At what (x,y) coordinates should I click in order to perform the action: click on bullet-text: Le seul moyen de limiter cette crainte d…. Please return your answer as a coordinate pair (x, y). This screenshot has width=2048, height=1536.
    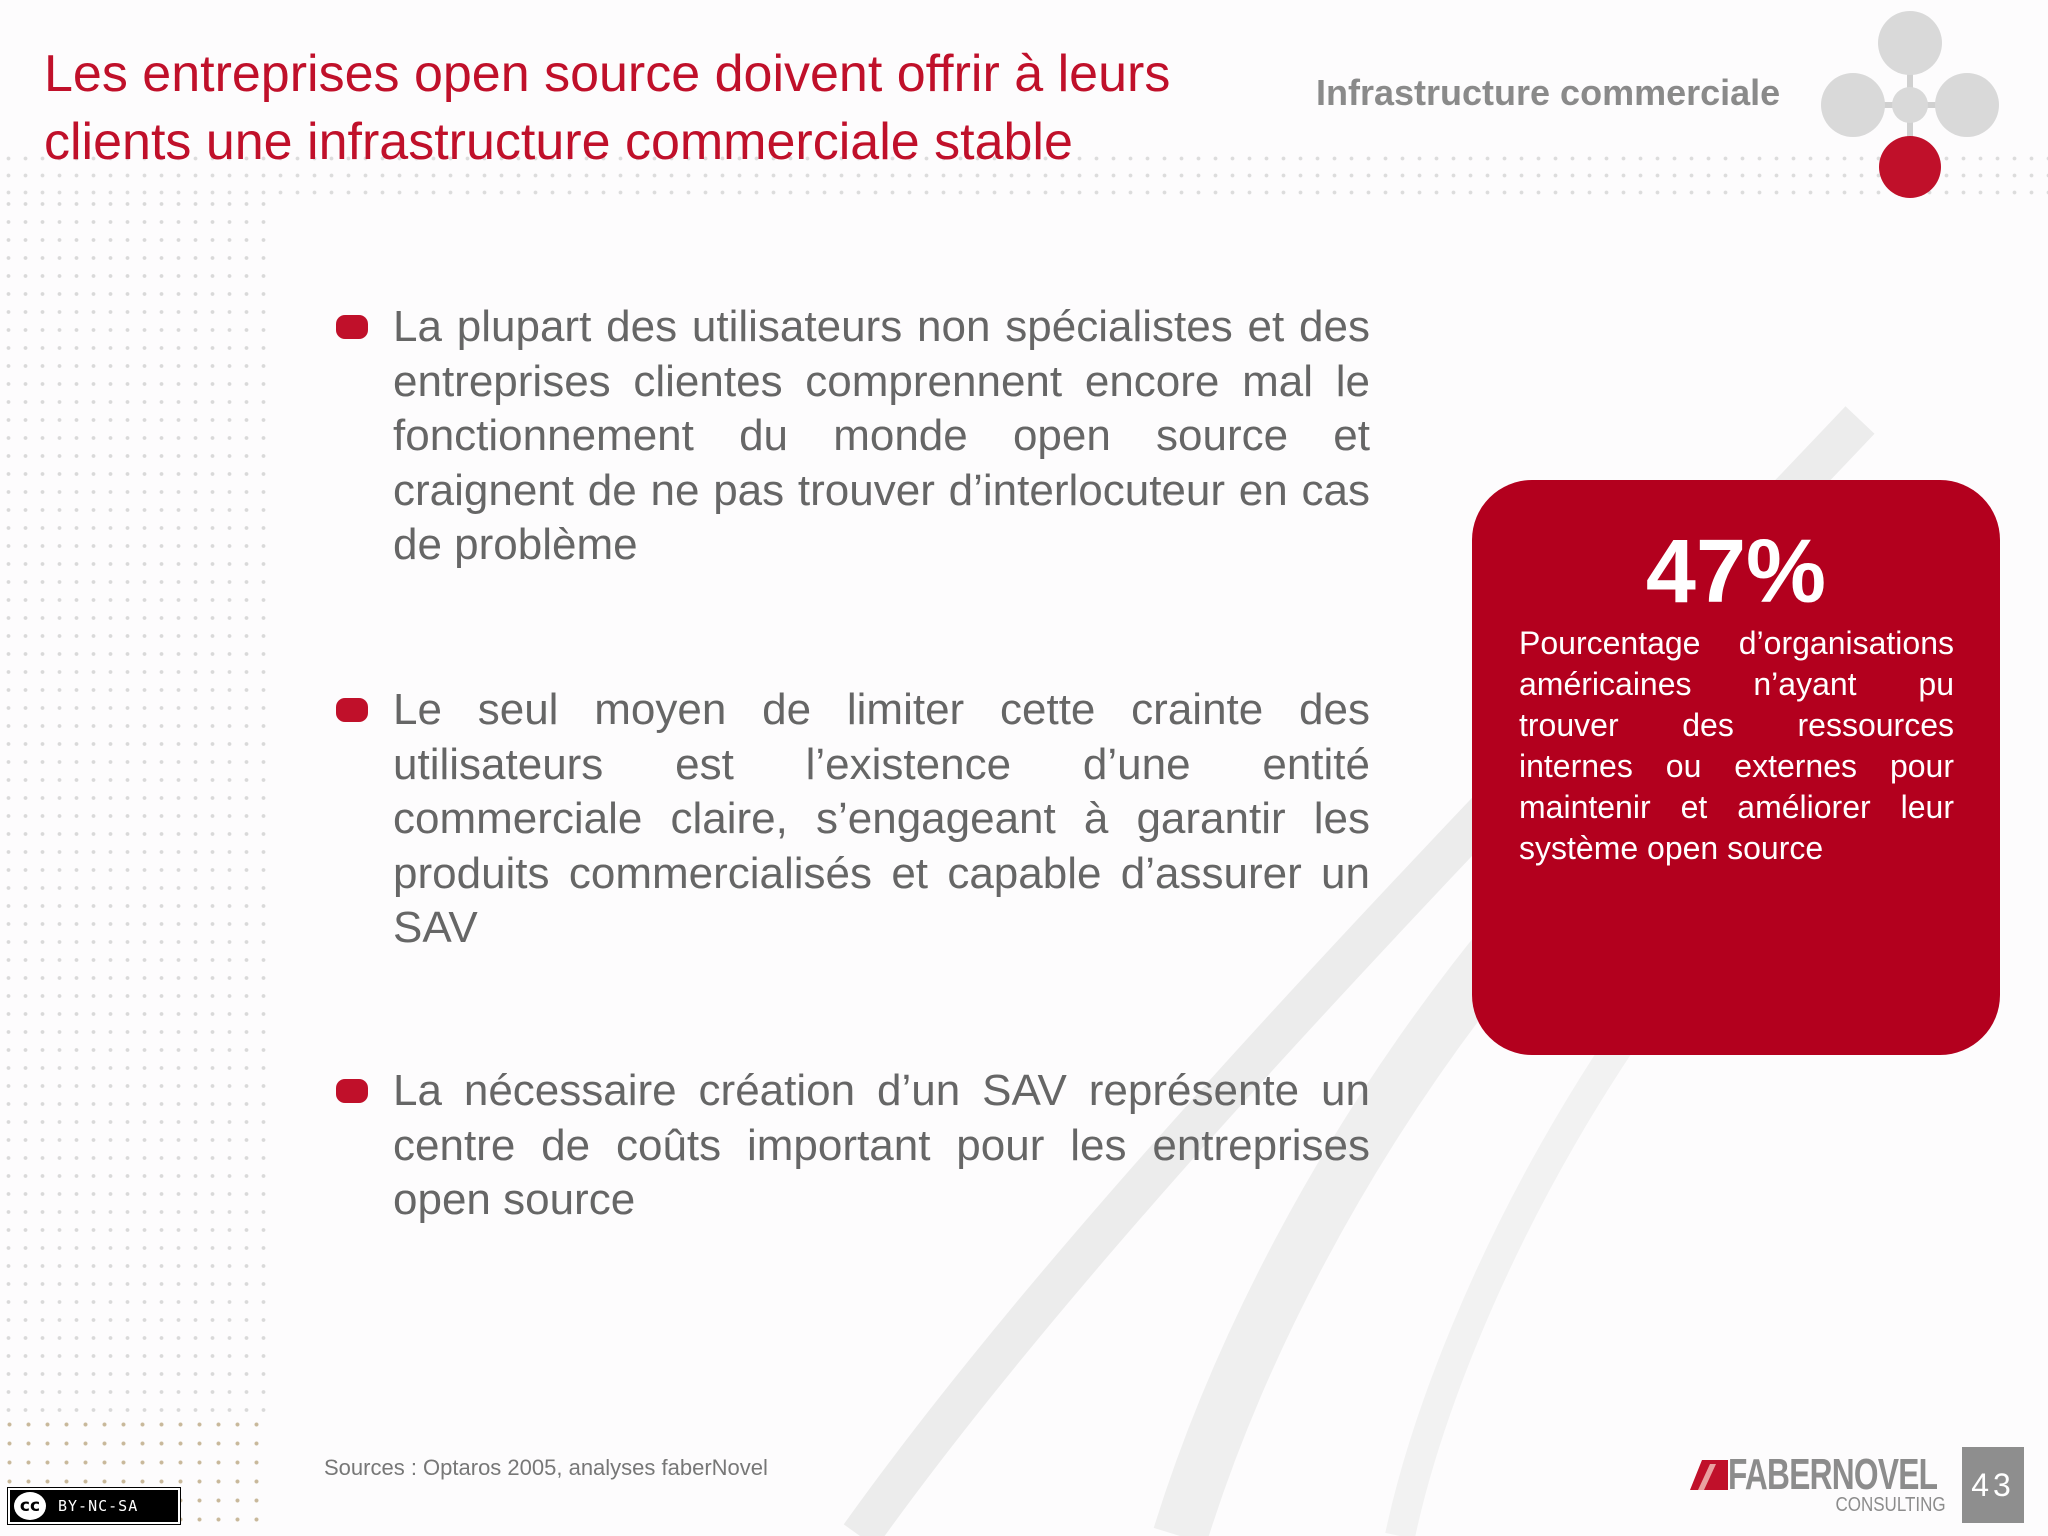
    Looking at the image, I should click on (881, 818).